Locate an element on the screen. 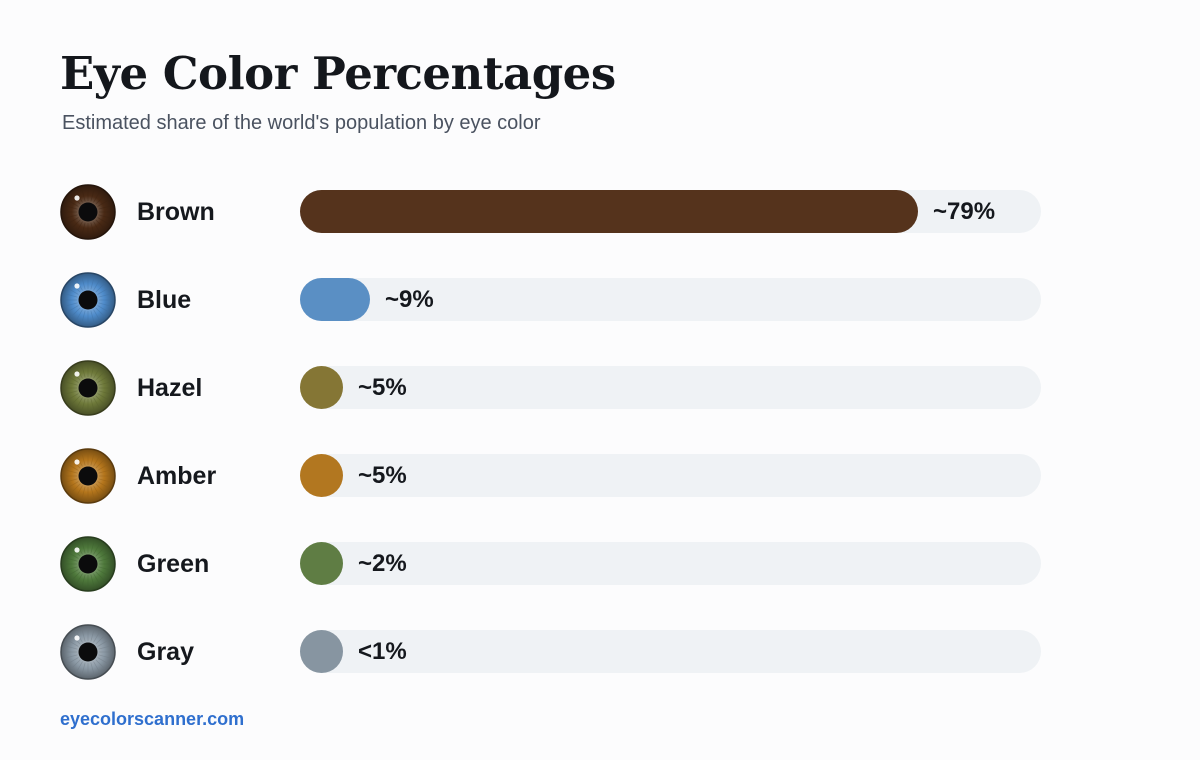 Image resolution: width=1200 pixels, height=760 pixels. gray-eye-icon is located at coordinates (88, 652).